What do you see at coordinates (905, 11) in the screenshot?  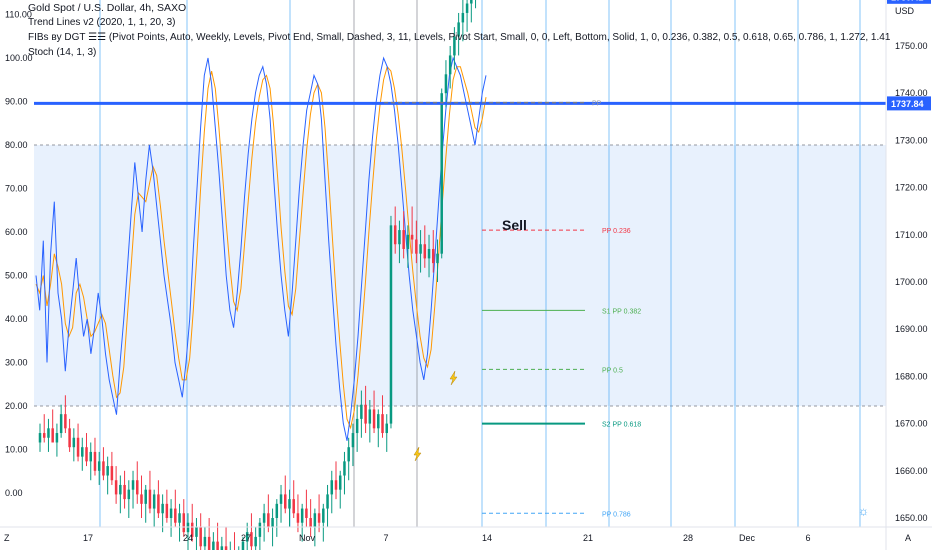 I see `currency-label: USD` at bounding box center [905, 11].